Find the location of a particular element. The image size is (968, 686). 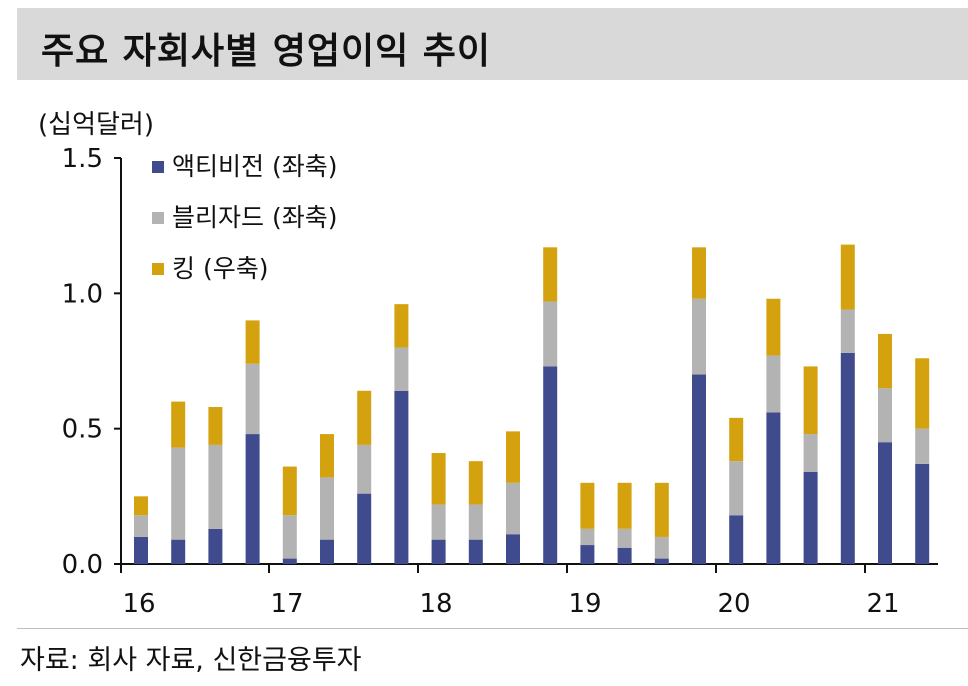

x-tick-label: 17 is located at coordinates (286, 604).